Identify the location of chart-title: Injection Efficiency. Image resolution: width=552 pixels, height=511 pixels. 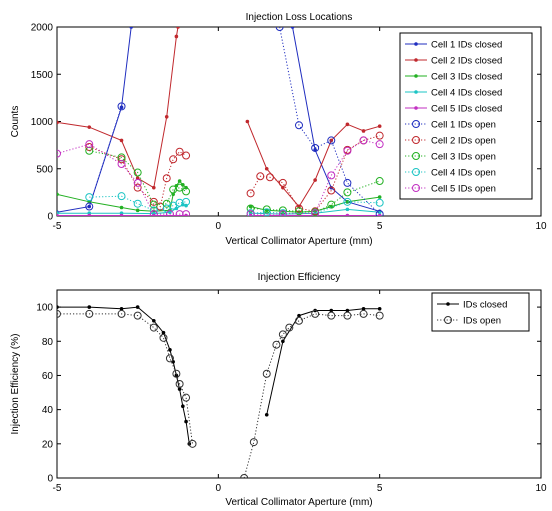
(299, 277).